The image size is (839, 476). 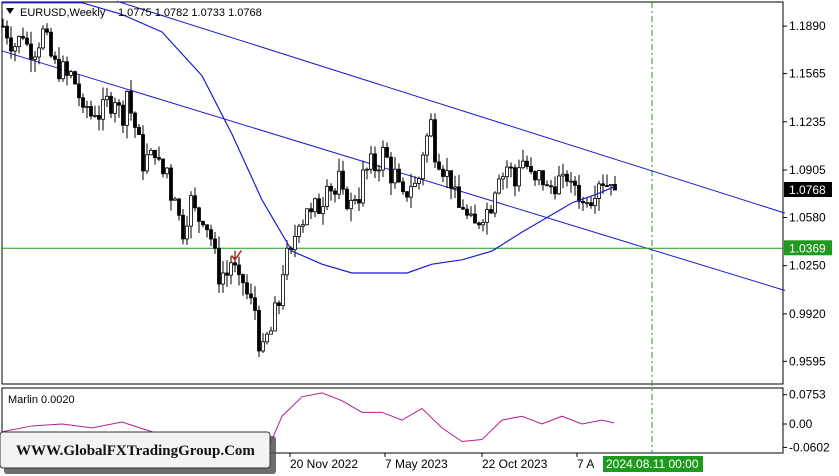 What do you see at coordinates (10, 11) in the screenshot?
I see `collapse-triangle-icon` at bounding box center [10, 11].